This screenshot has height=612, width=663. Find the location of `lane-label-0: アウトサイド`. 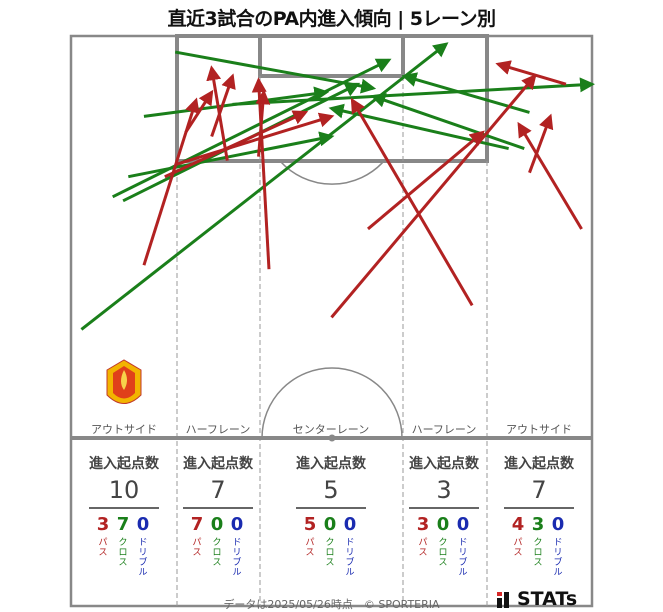

lane-label-0: アウトサイド is located at coordinates (124, 429).